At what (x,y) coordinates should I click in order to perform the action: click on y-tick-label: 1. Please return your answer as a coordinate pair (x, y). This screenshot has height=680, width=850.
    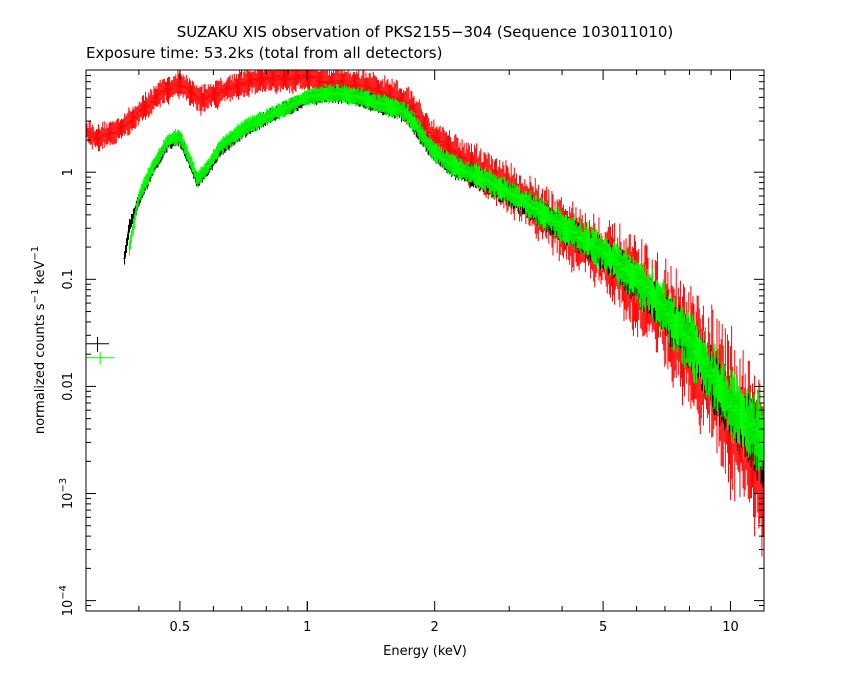
    Looking at the image, I should click on (68, 172).